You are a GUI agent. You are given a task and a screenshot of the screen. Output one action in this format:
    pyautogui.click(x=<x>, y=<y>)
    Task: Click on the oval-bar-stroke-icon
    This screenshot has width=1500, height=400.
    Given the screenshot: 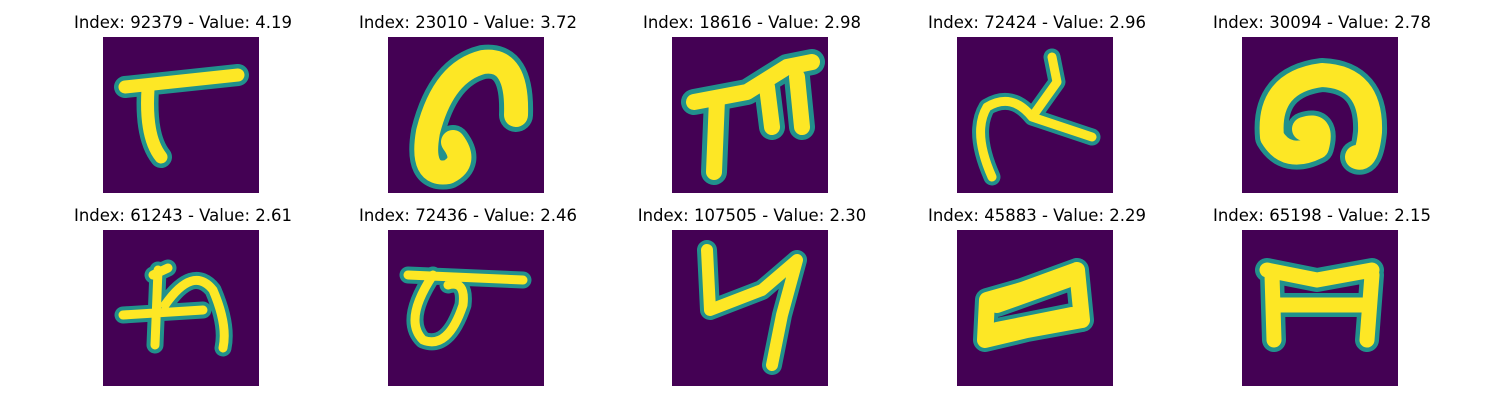 What is the action you would take?
    pyautogui.click(x=466, y=308)
    